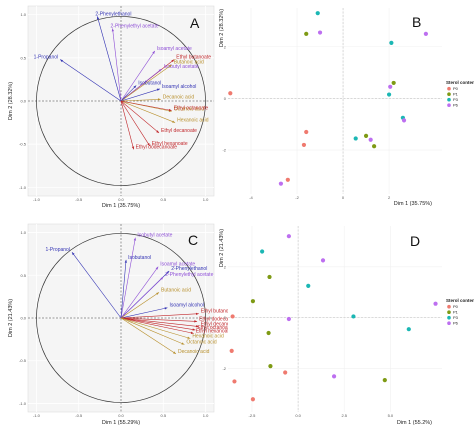  I want to click on x-tick-label: 0.0, so click(121, 199).